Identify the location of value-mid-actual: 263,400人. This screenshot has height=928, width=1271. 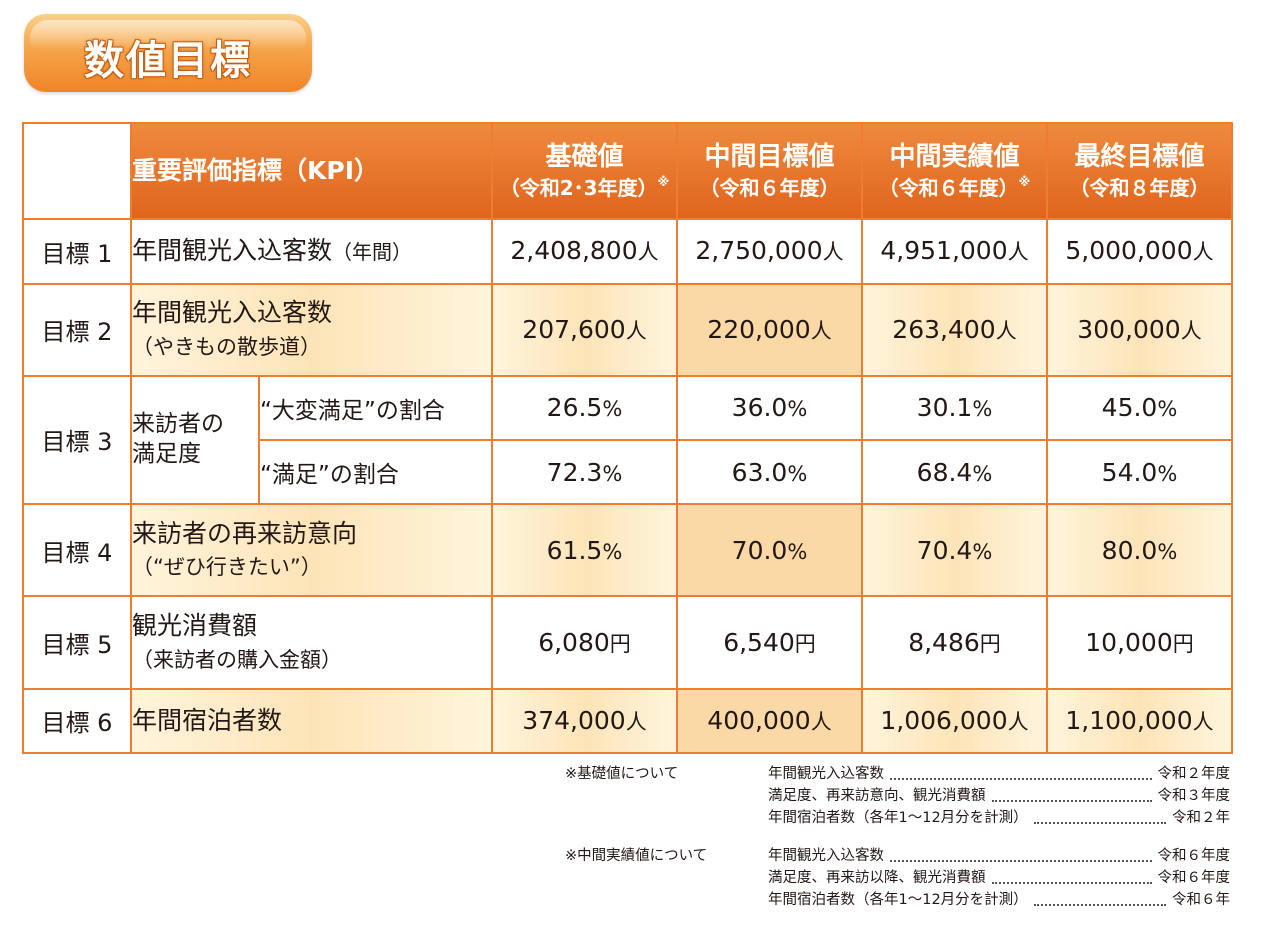
(954, 329).